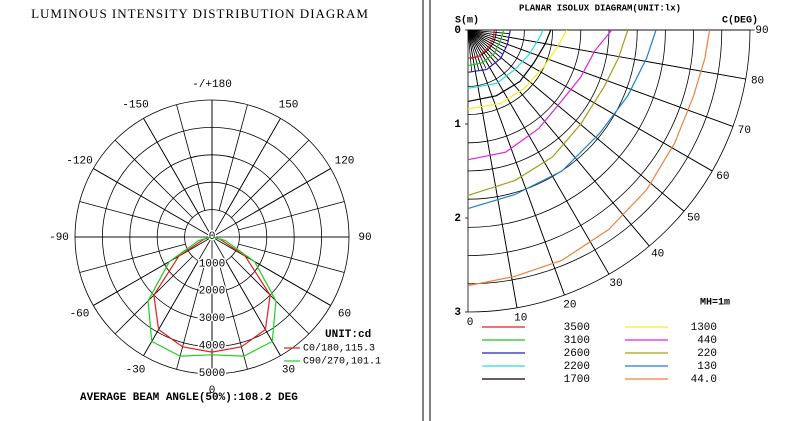 This screenshot has height=421, width=789. What do you see at coordinates (707, 341) in the screenshot?
I see `legend-label: 440` at bounding box center [707, 341].